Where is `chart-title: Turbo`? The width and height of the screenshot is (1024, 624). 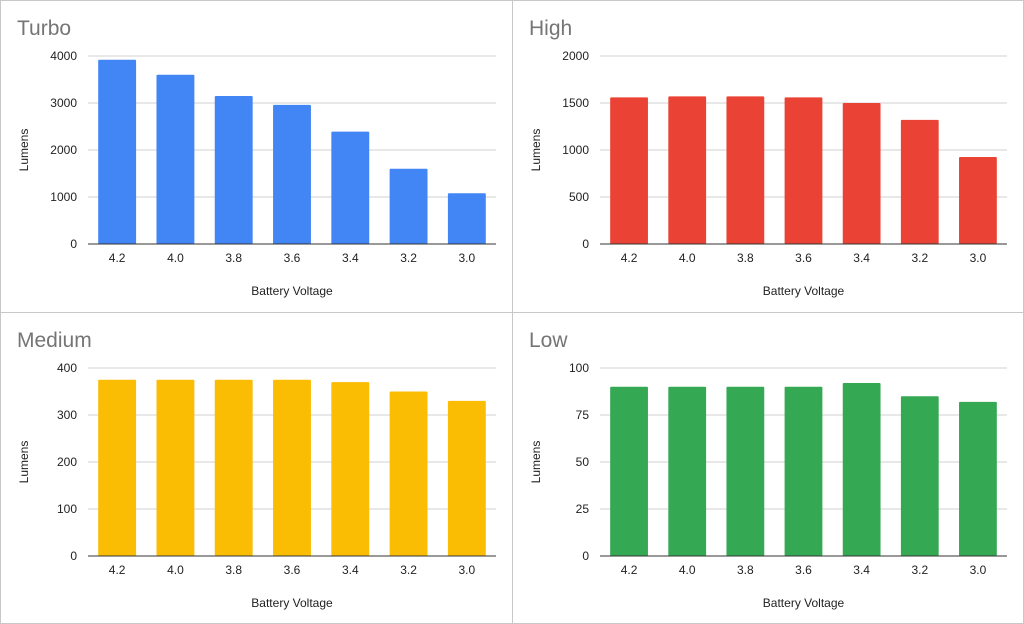 chart-title: Turbo is located at coordinates (44, 28).